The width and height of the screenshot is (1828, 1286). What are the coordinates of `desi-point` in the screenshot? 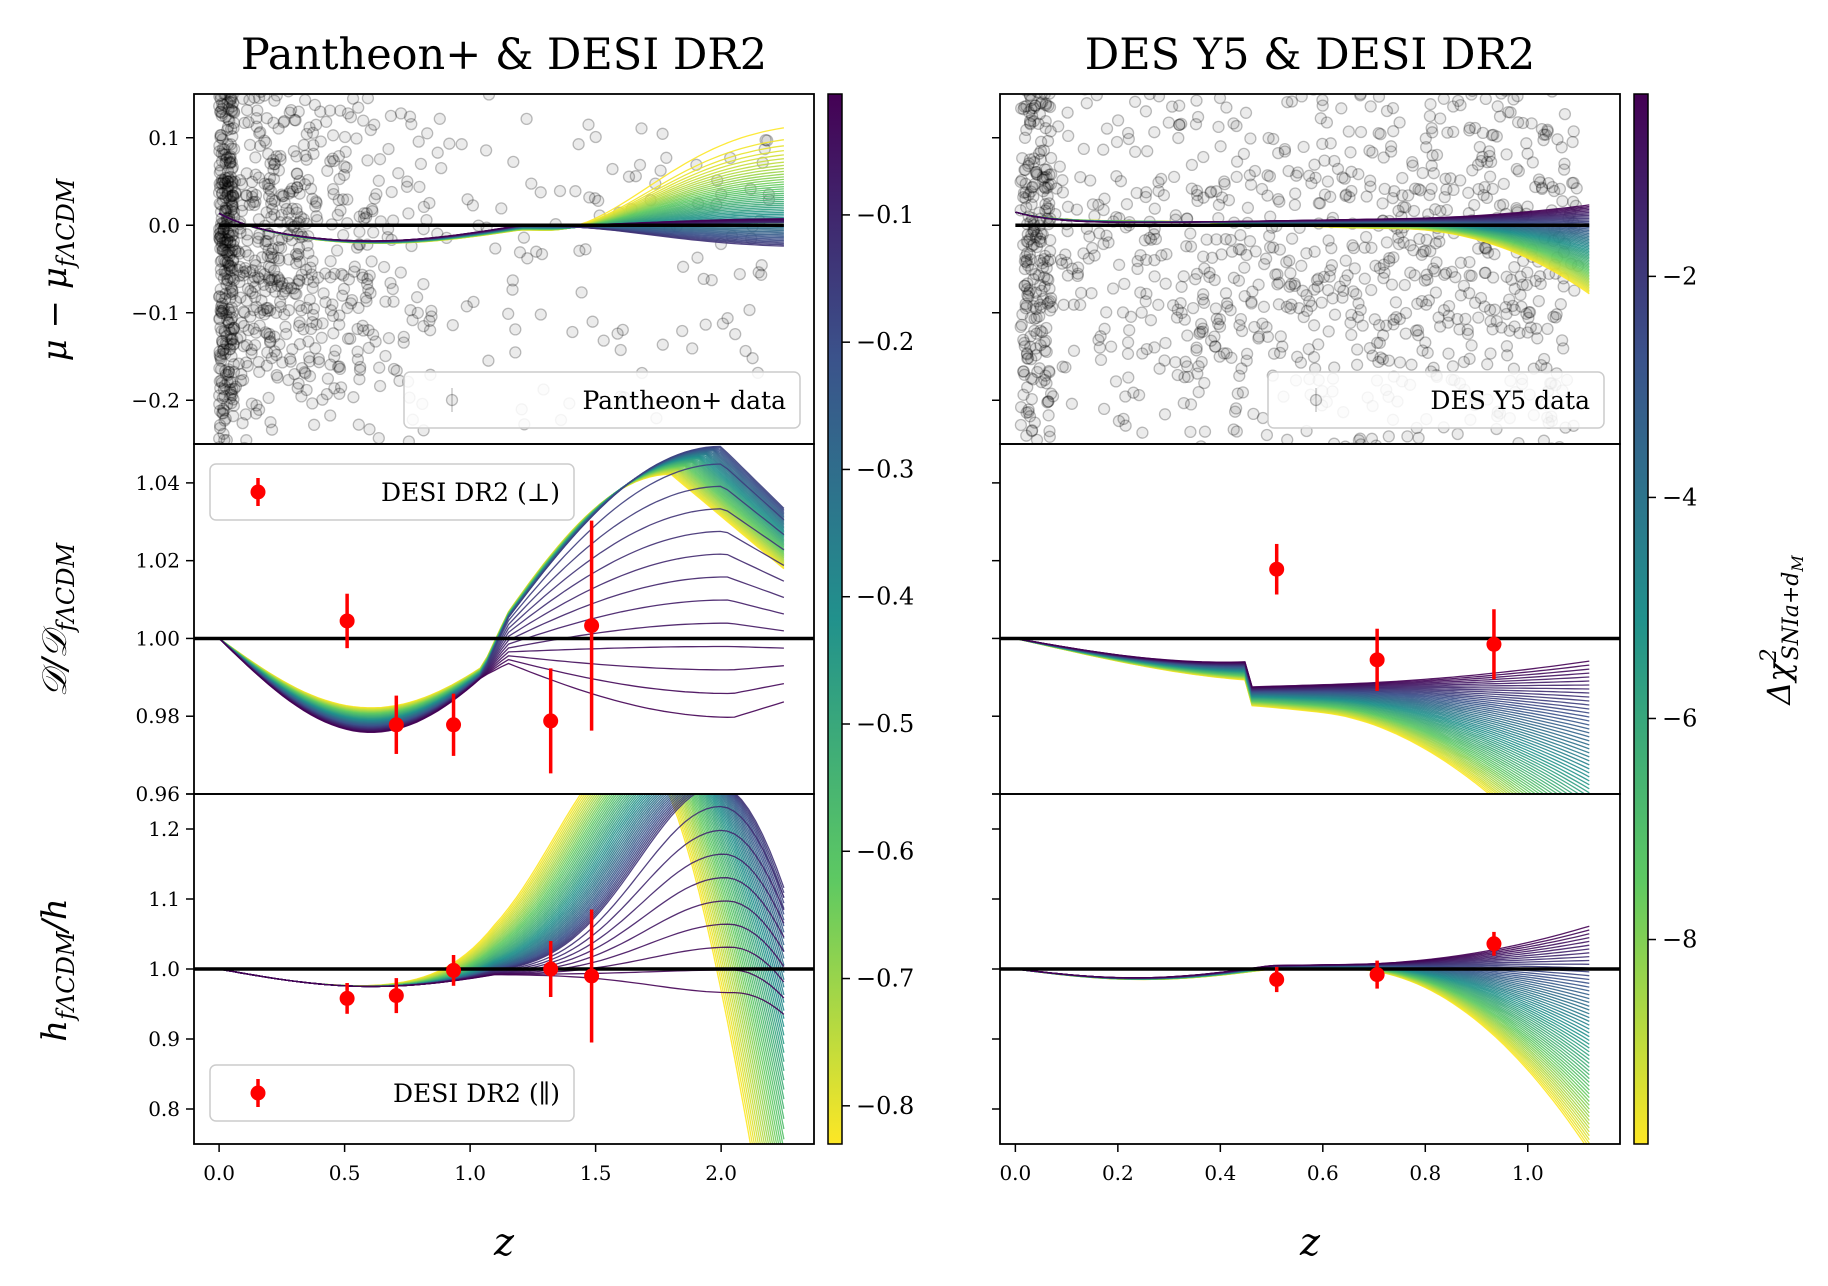 It's located at (592, 626).